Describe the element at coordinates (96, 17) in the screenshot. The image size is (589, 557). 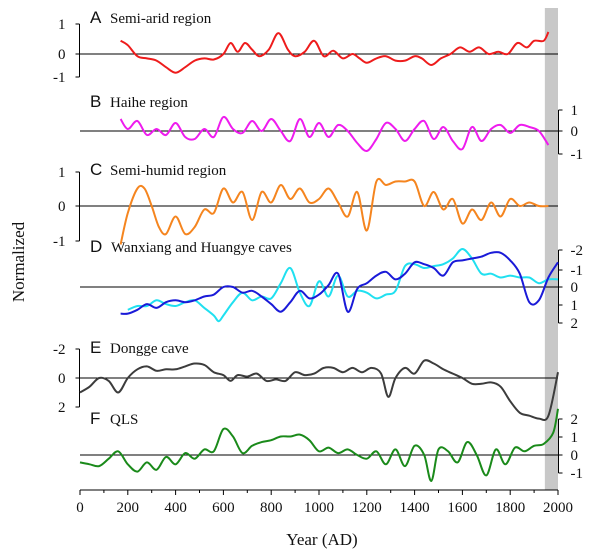
I see `panel-letter-a: A` at that location.